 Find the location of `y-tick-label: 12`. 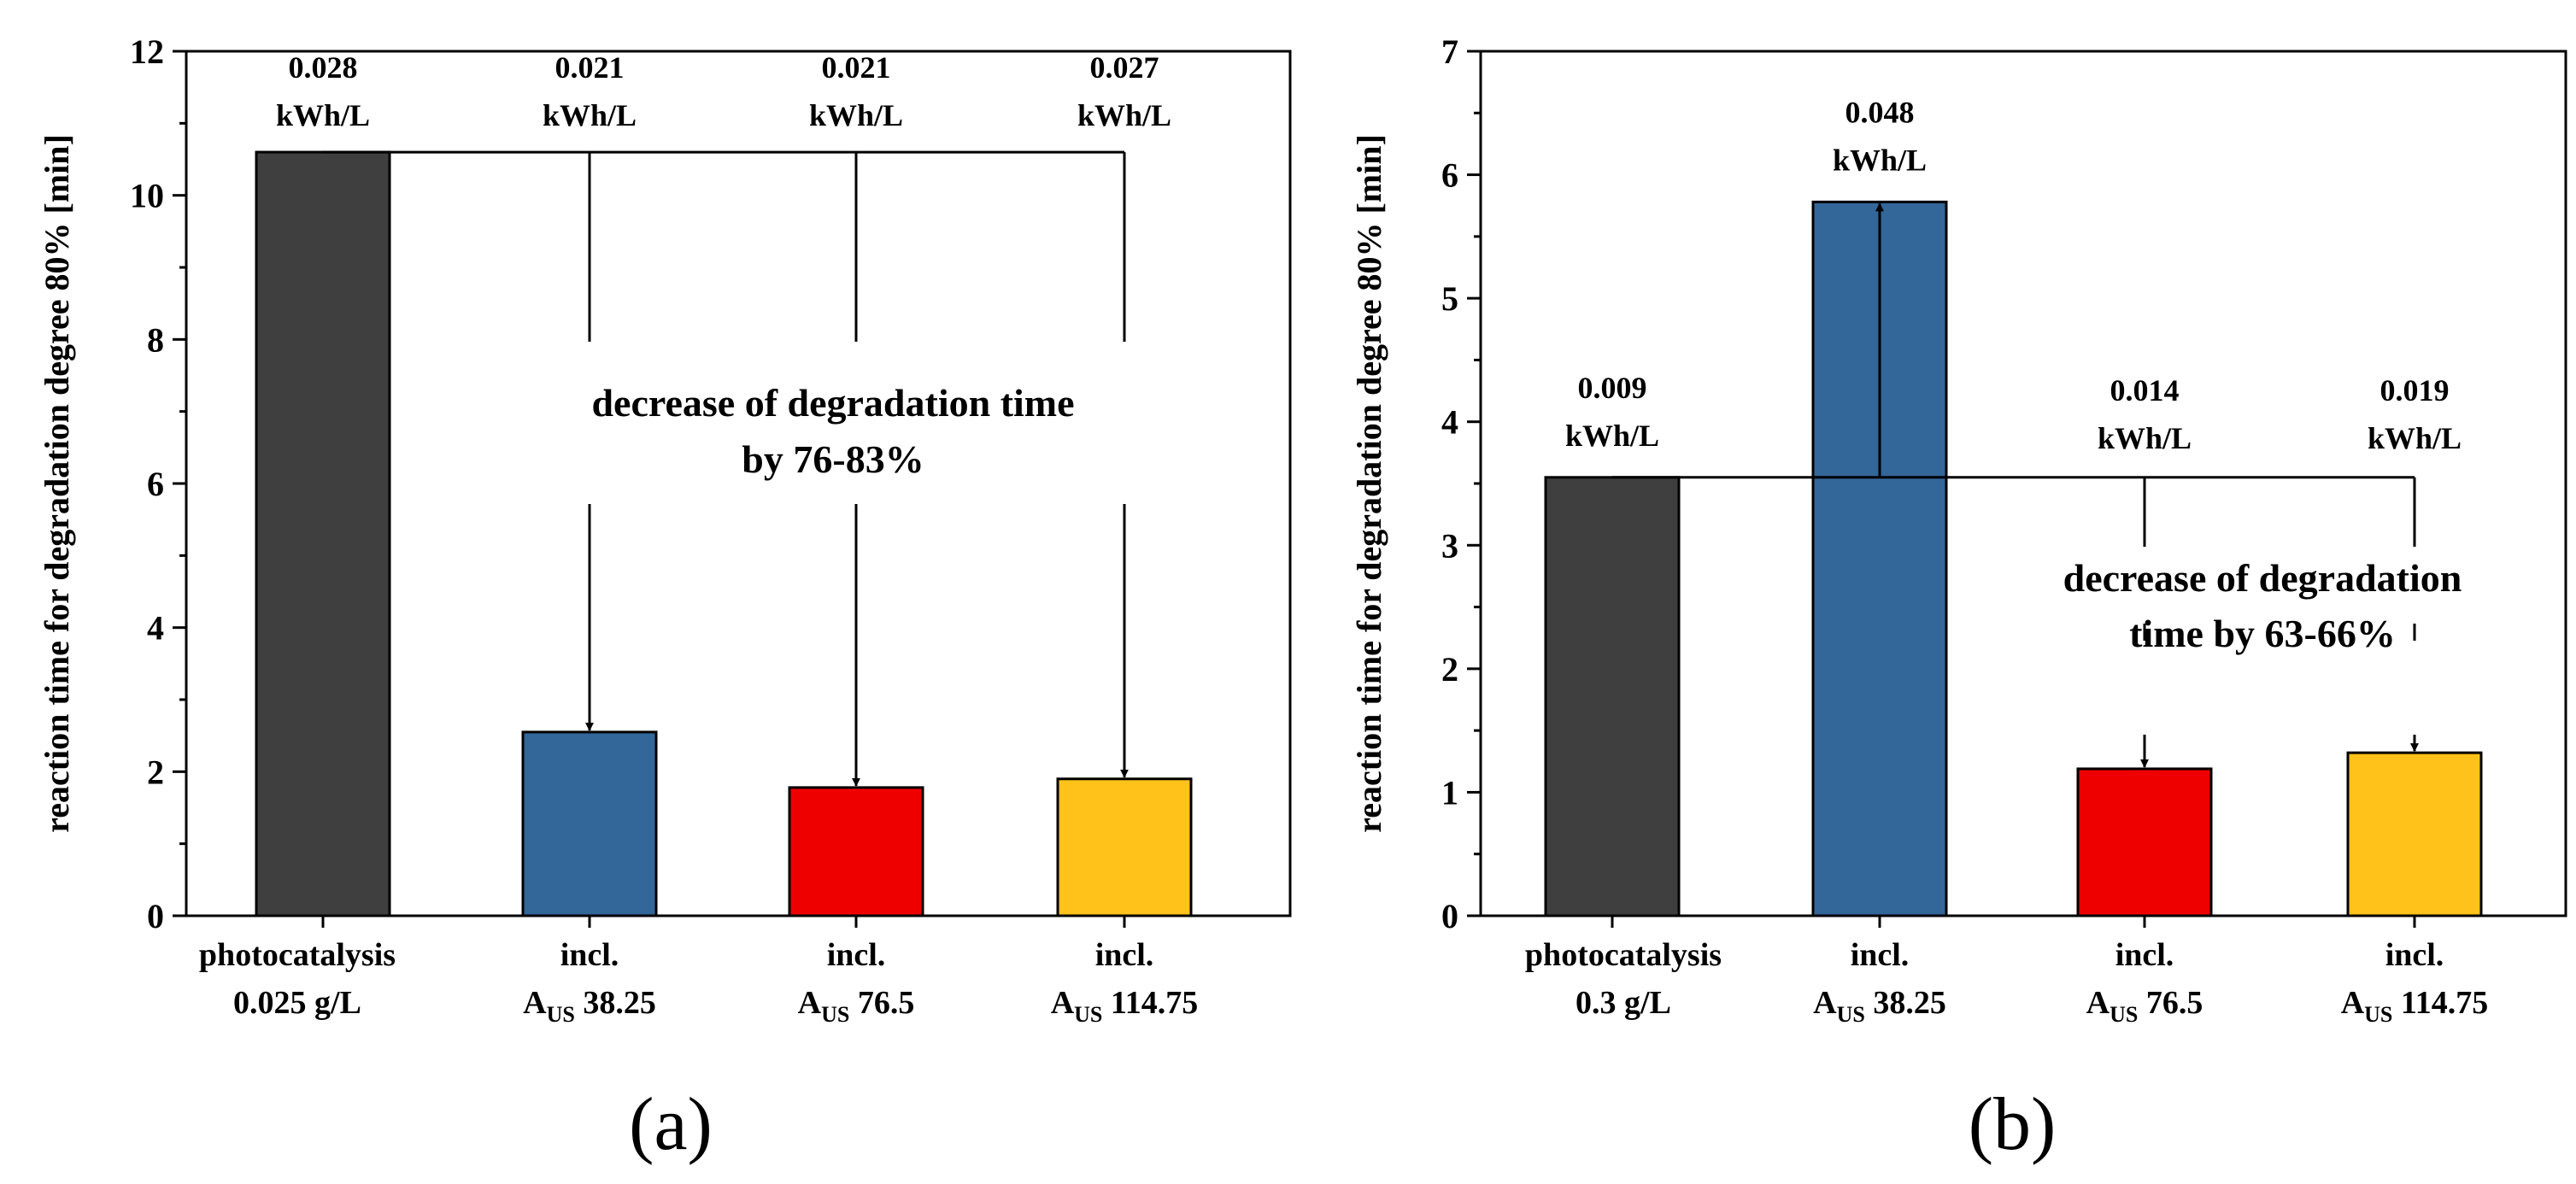

y-tick-label: 12 is located at coordinates (147, 51).